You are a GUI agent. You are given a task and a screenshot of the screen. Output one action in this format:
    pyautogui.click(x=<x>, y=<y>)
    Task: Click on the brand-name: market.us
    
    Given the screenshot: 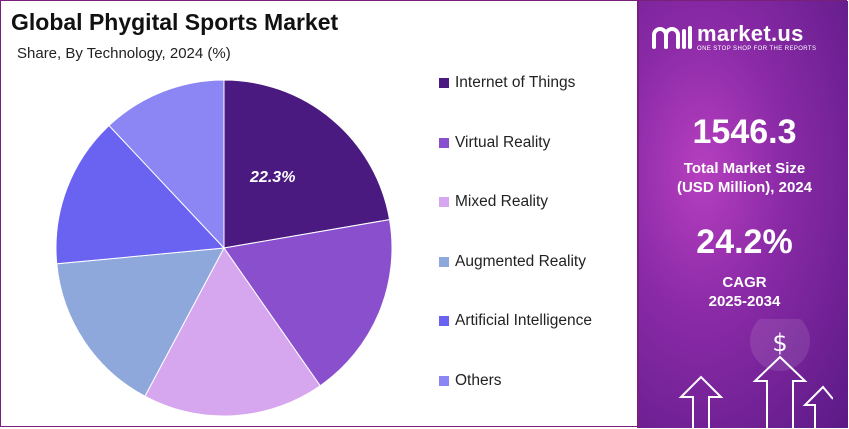 What is the action you would take?
    pyautogui.click(x=750, y=33)
    